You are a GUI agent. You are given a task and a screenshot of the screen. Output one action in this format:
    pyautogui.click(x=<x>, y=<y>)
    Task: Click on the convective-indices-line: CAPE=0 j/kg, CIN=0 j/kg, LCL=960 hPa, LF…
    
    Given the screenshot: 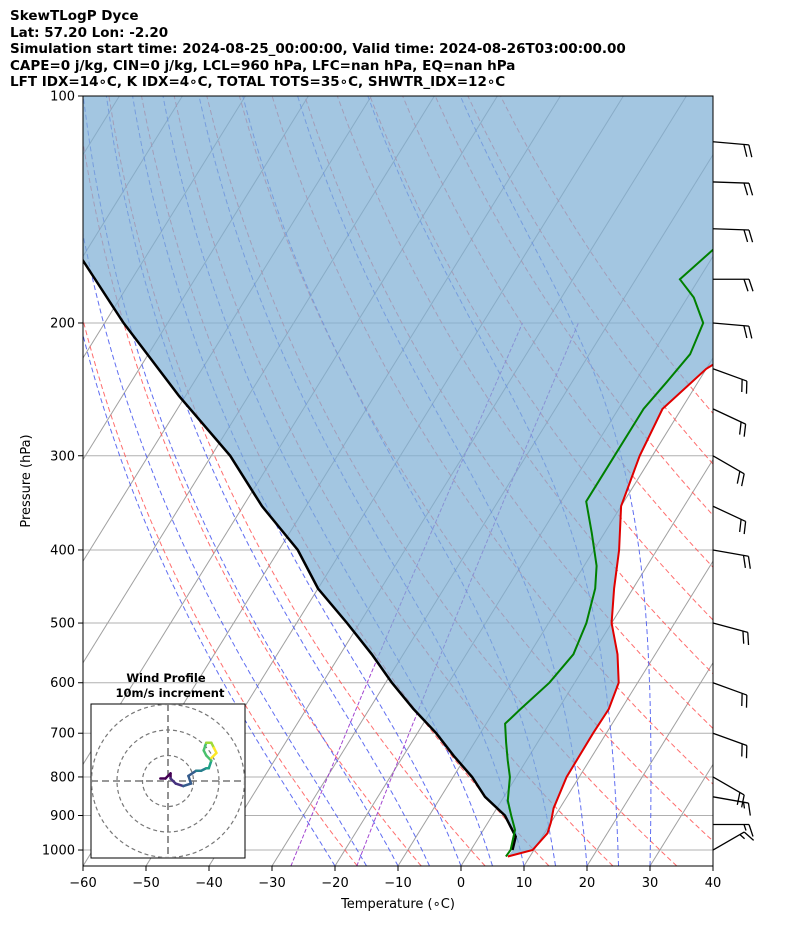 What is the action you would take?
    pyautogui.click(x=263, y=65)
    